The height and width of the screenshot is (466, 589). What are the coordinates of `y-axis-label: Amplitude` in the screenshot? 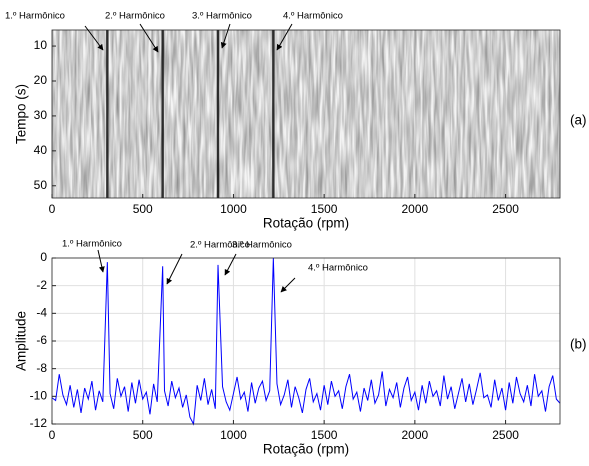 It's located at (21, 341).